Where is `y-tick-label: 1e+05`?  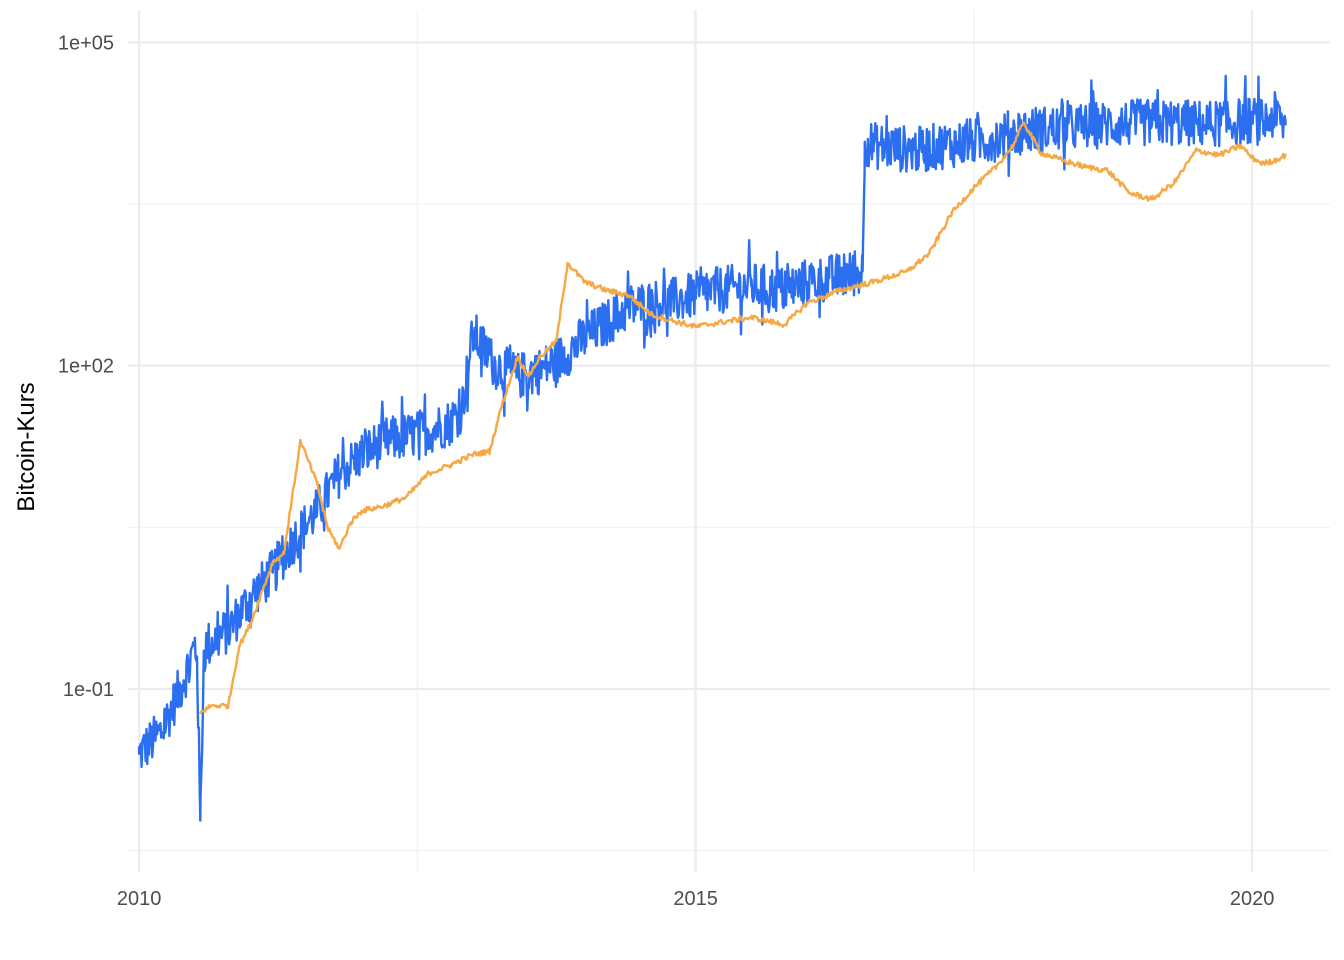 y-tick-label: 1e+05 is located at coordinates (86, 43).